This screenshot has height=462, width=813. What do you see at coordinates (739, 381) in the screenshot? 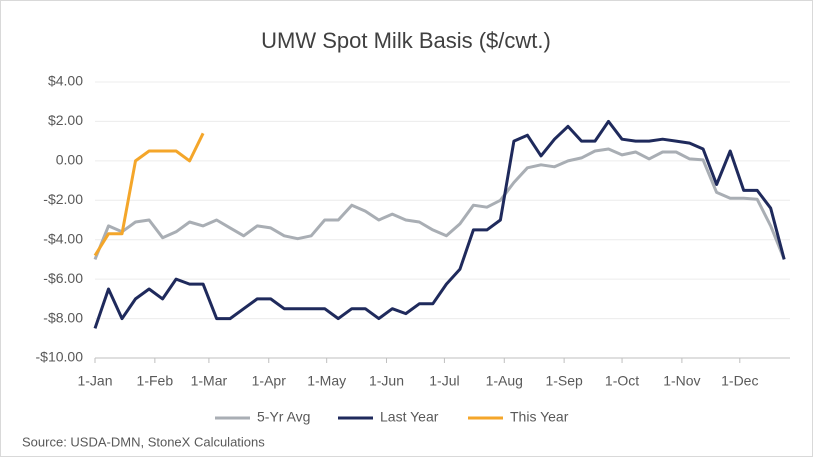
I see `x-tick-label: 1-Dec` at bounding box center [739, 381].